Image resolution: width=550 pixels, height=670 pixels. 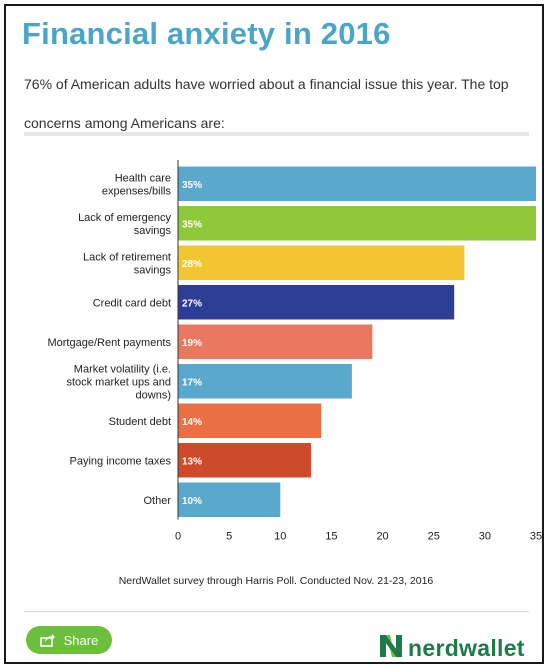 What do you see at coordinates (132, 303) in the screenshot?
I see `category-label-3: Credit card debt` at bounding box center [132, 303].